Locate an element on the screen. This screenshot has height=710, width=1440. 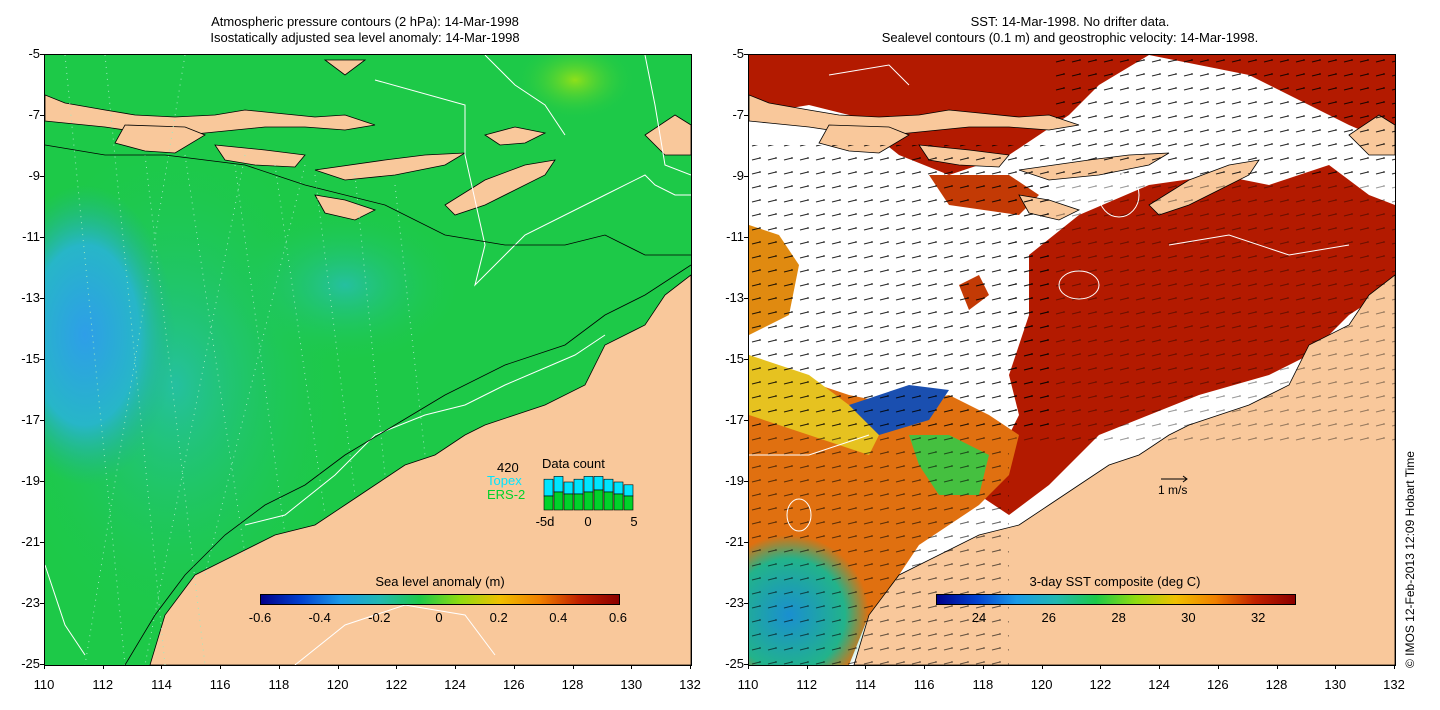
right-colorbar-title: 3-day SST composite (deg C) is located at coordinates (1115, 581).